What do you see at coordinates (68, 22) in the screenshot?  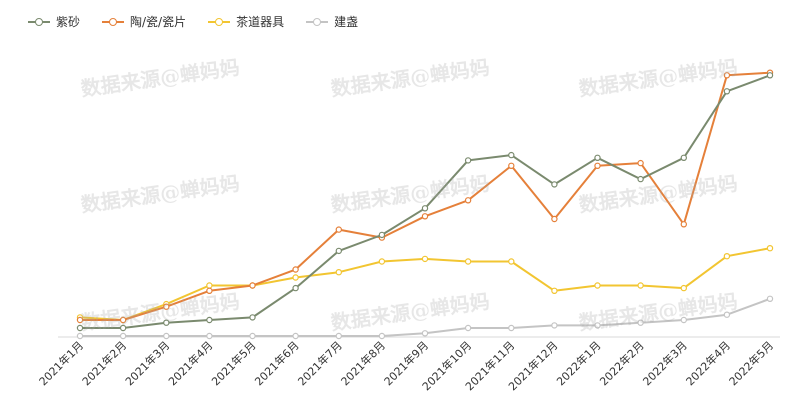 I see `legend-label-zisha: 紫砂` at bounding box center [68, 22].